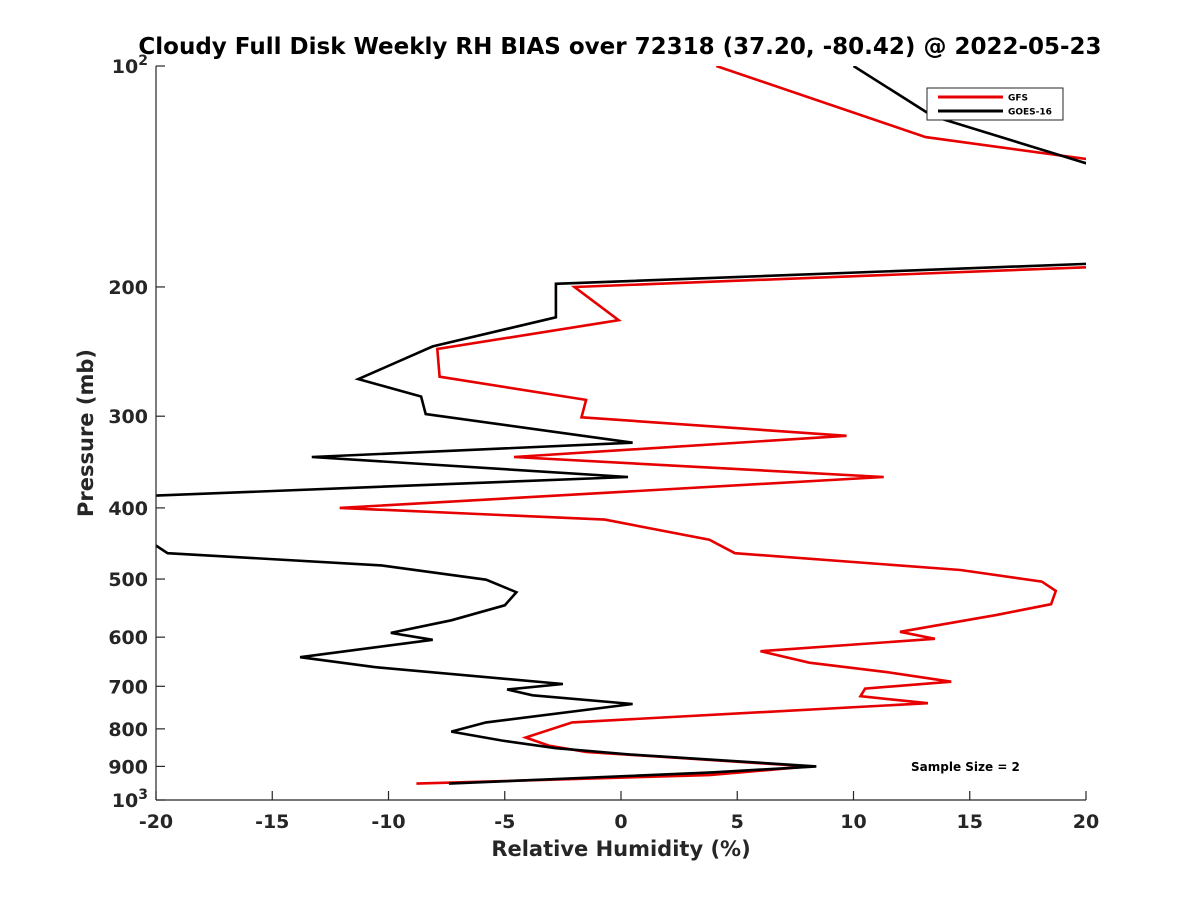  What do you see at coordinates (130, 65) in the screenshot?
I see `y-tick-label: 10²` at bounding box center [130, 65].